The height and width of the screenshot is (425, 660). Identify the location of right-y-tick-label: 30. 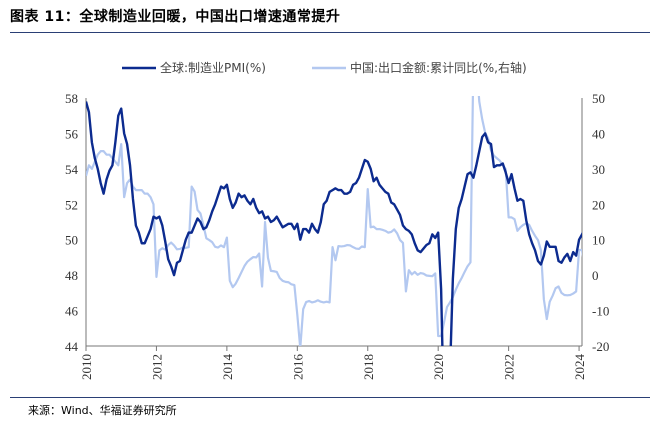
(598, 169).